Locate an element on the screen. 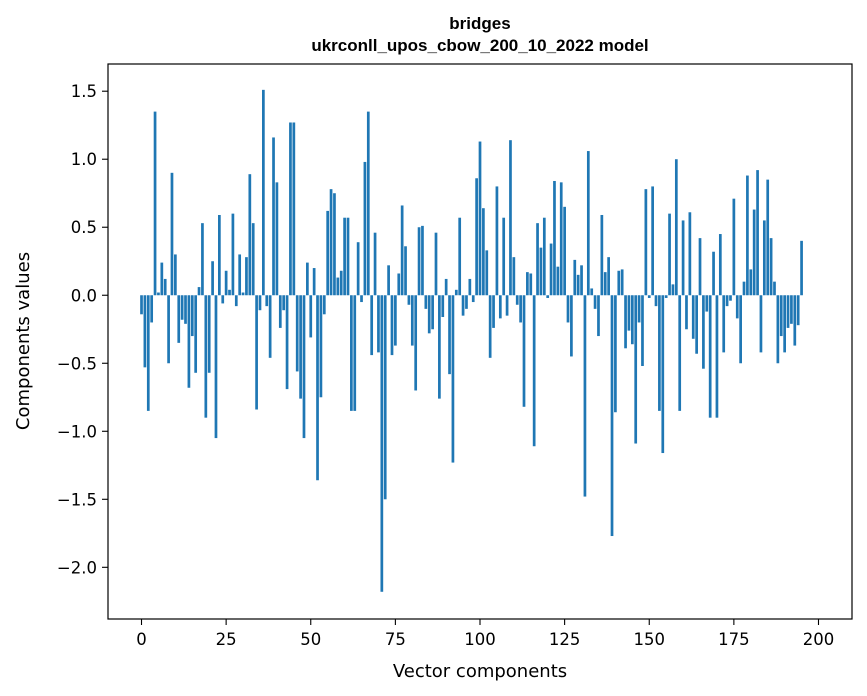 The width and height of the screenshot is (867, 696). x-tick-label: 0 is located at coordinates (141, 639).